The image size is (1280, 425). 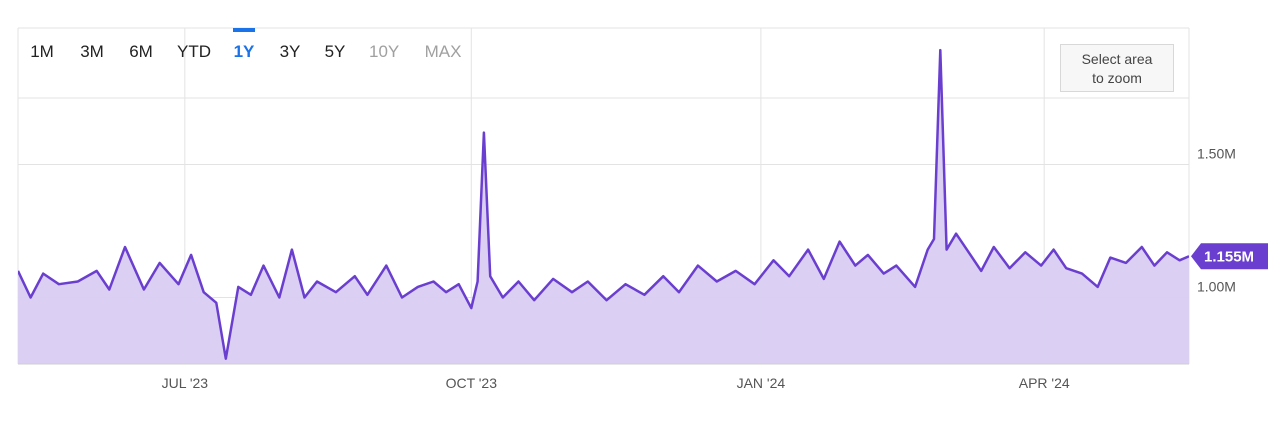 I want to click on y-tick-label: 1.50M, so click(x=1216, y=154).